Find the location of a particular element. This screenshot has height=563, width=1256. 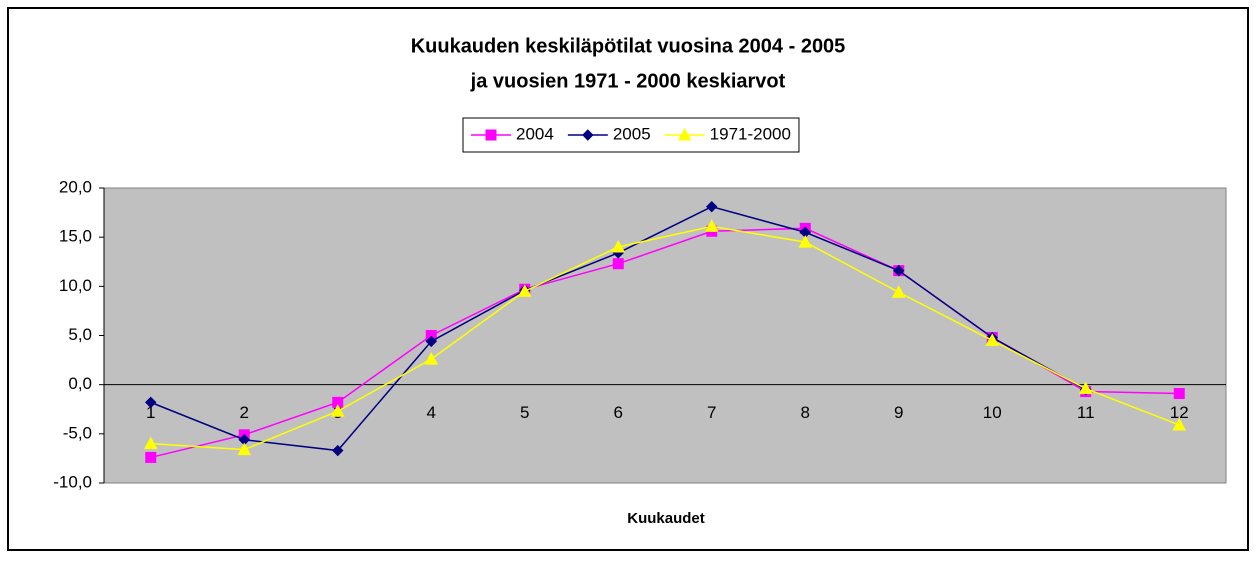

x-tick-label: 1 is located at coordinates (150, 412).